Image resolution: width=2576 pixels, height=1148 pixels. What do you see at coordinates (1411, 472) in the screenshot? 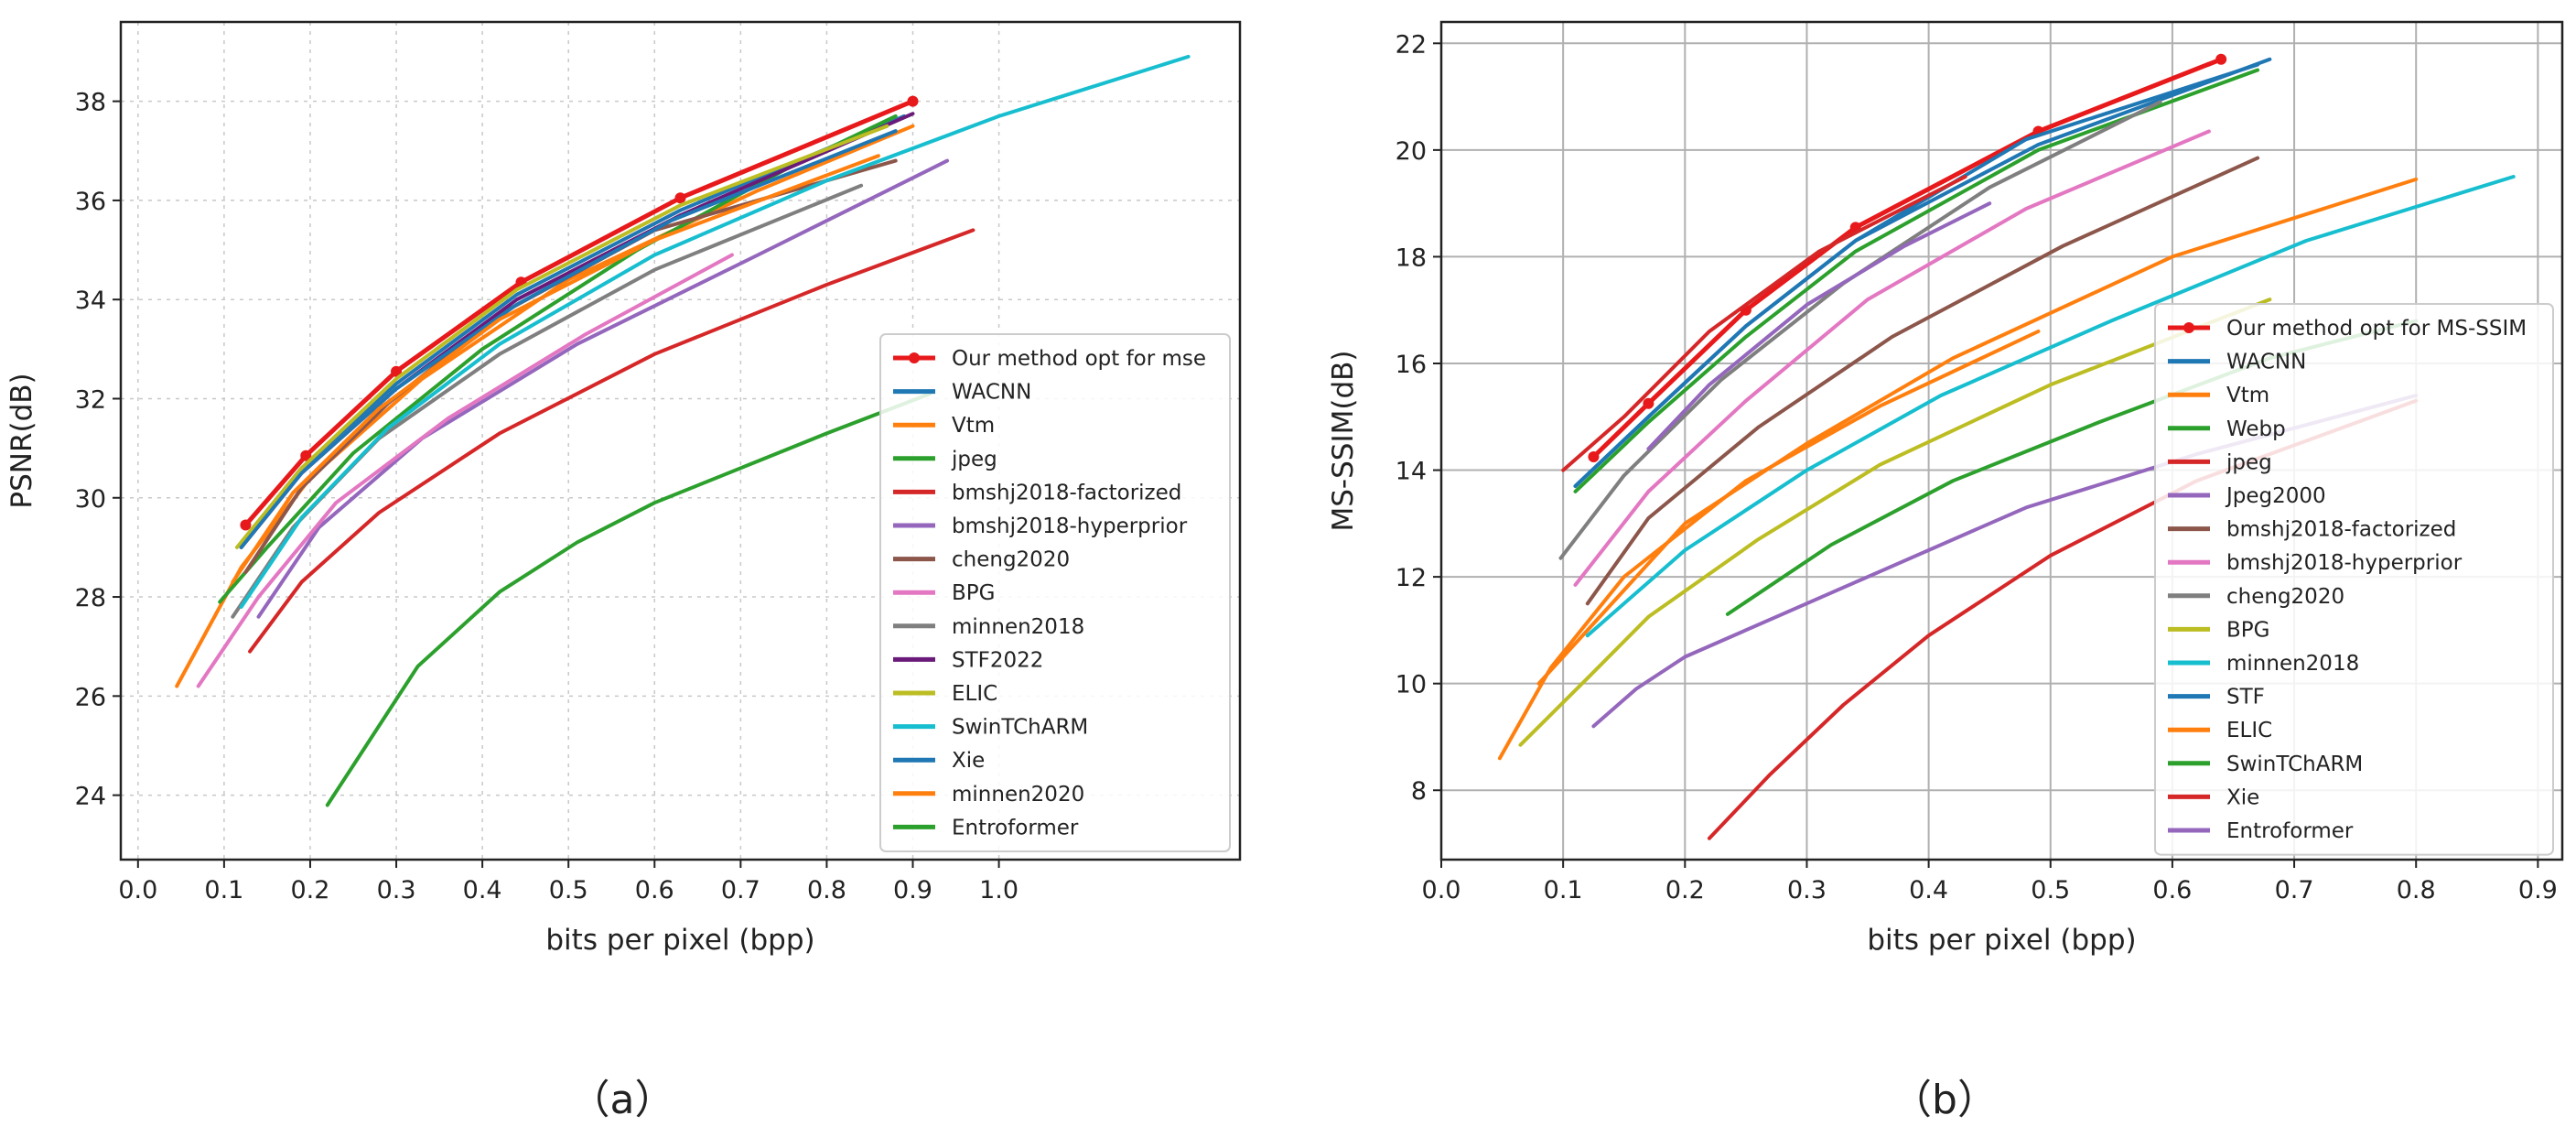
I see `y-tick-label: 14` at bounding box center [1411, 472].